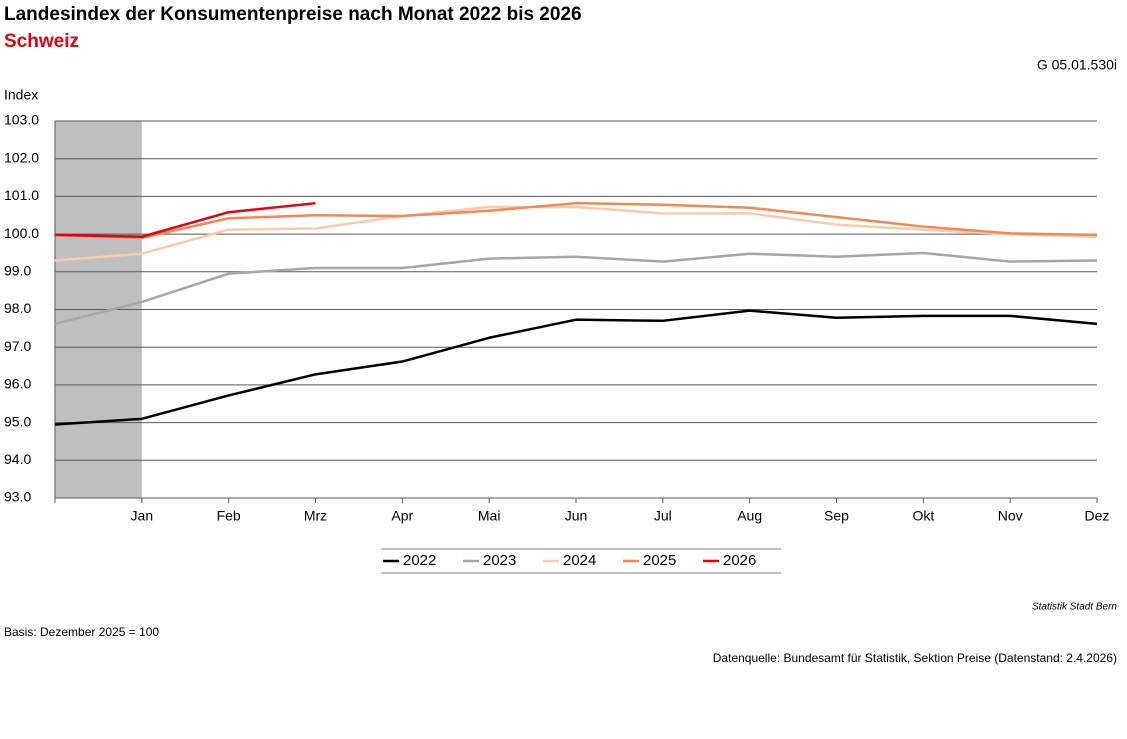  What do you see at coordinates (659, 560) in the screenshot?
I see `legend-label: 2025` at bounding box center [659, 560].